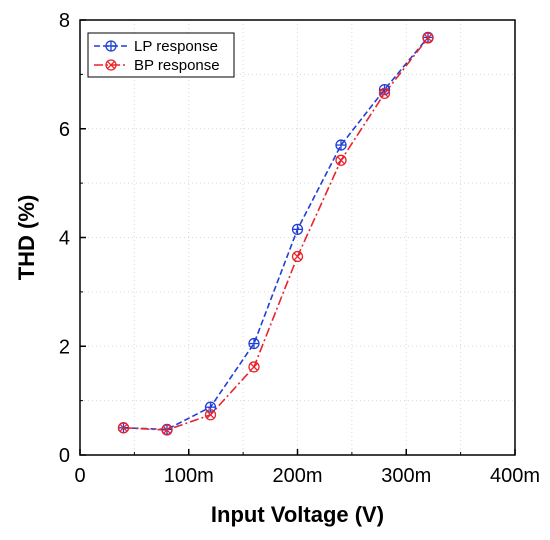 The height and width of the screenshot is (540, 550). I want to click on legend-label: LP response, so click(176, 46).